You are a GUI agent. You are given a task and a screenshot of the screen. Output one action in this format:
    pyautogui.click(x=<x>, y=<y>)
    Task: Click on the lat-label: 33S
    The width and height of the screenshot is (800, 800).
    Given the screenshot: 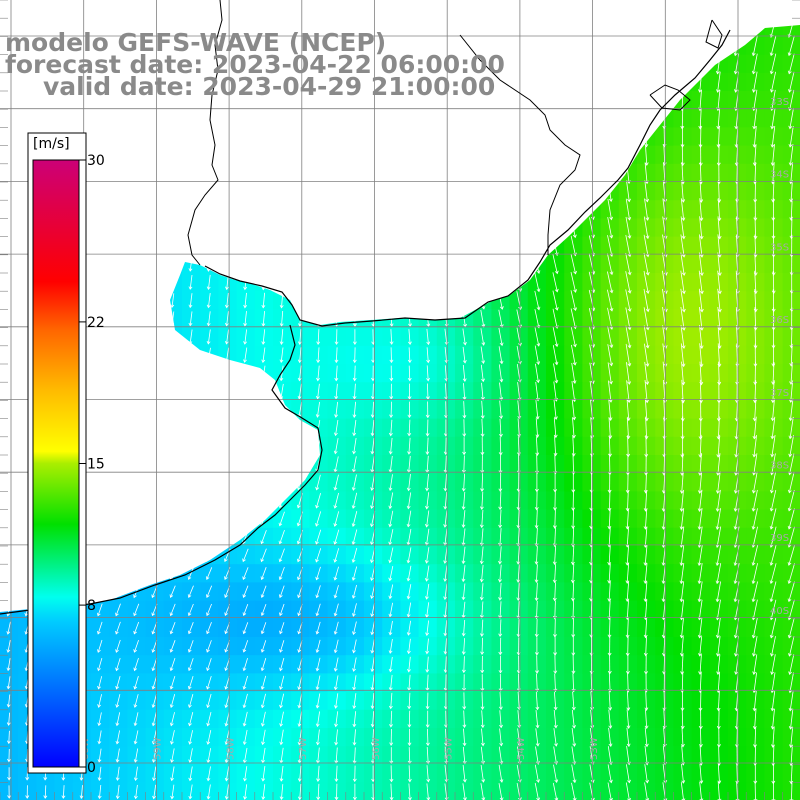 What is the action you would take?
    pyautogui.click(x=779, y=102)
    